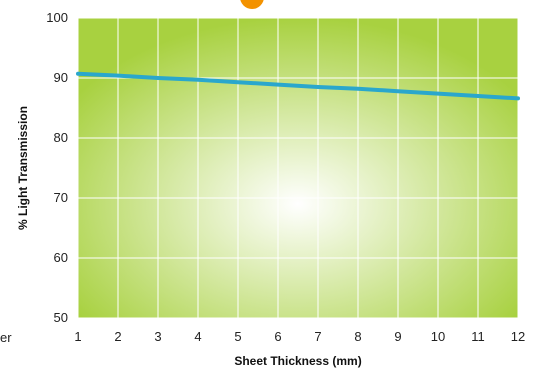 This screenshot has height=372, width=544. What do you see at coordinates (299, 336) in the screenshot?
I see `x-axis-ticks: 1 2 3 4 5 6 7 8 9 10 11 12` at bounding box center [299, 336].